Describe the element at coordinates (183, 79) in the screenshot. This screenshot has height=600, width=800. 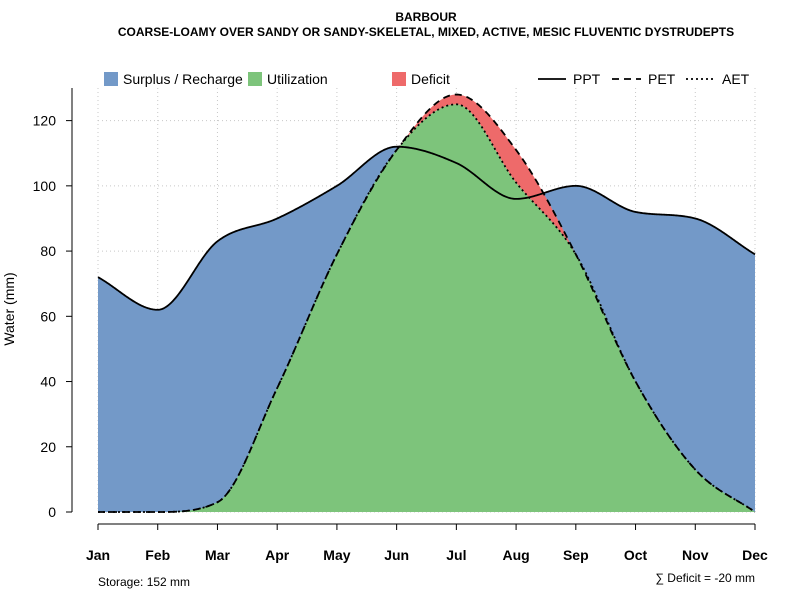
I see `legend-label: Surplus / Recharge` at that location.